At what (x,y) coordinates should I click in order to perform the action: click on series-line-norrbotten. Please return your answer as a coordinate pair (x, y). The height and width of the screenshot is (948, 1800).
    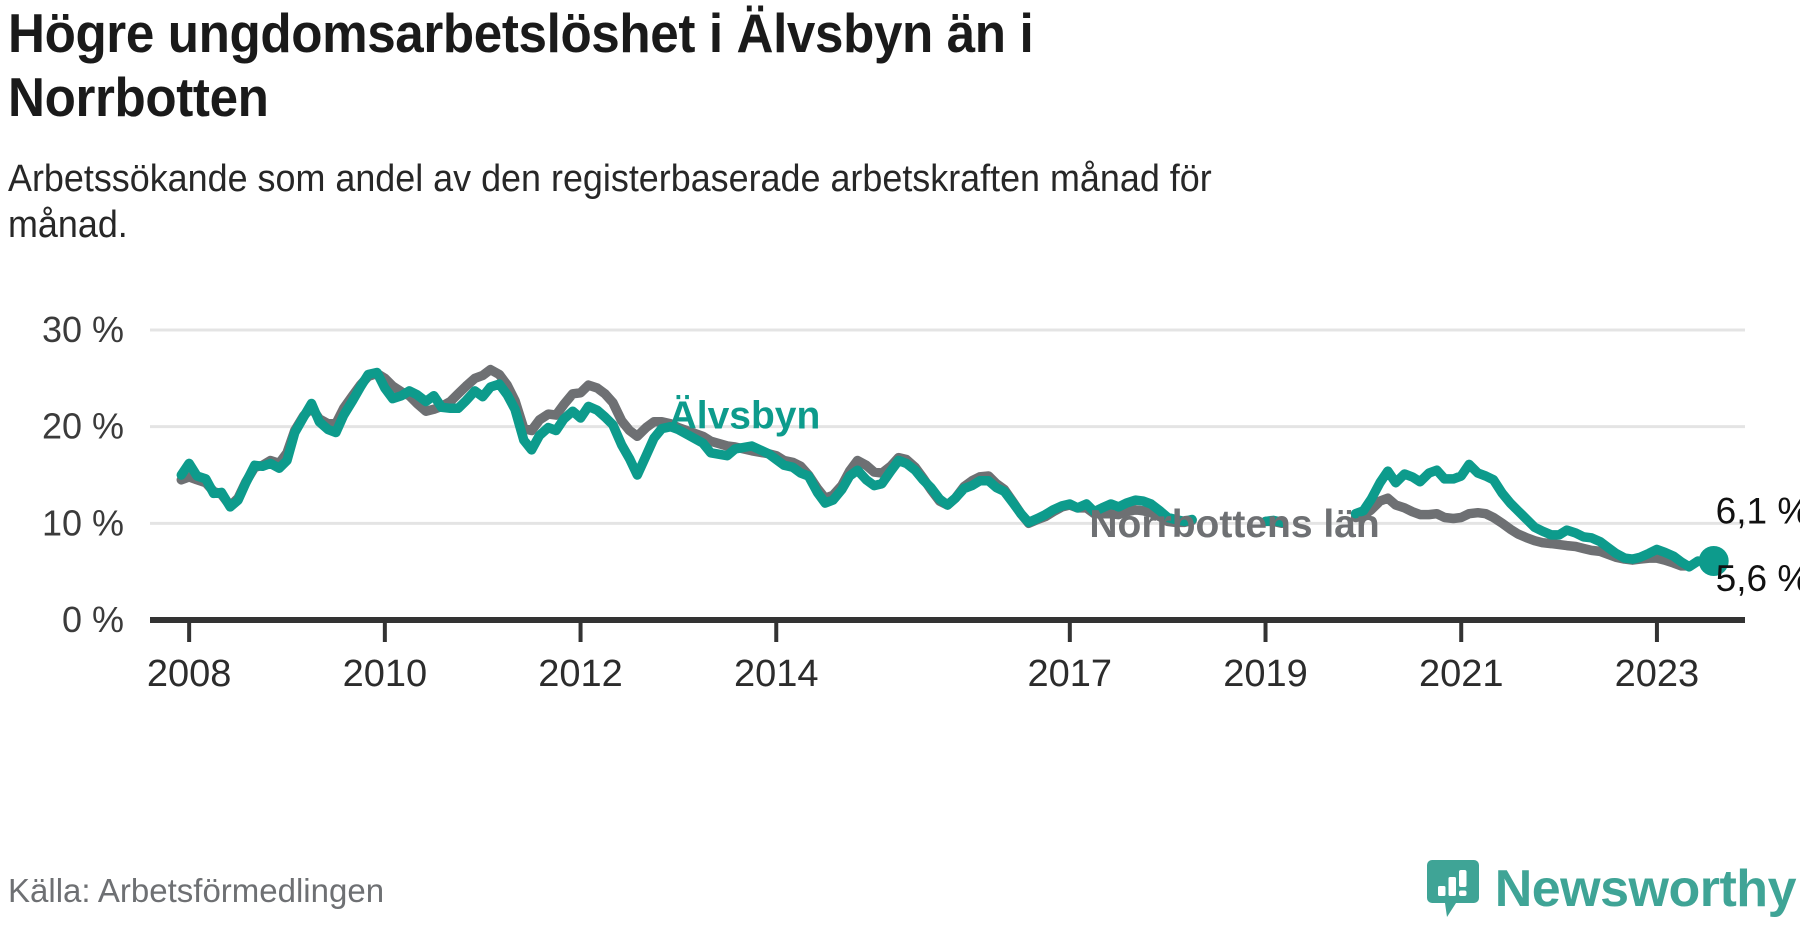
    Looking at the image, I should click on (686, 446).